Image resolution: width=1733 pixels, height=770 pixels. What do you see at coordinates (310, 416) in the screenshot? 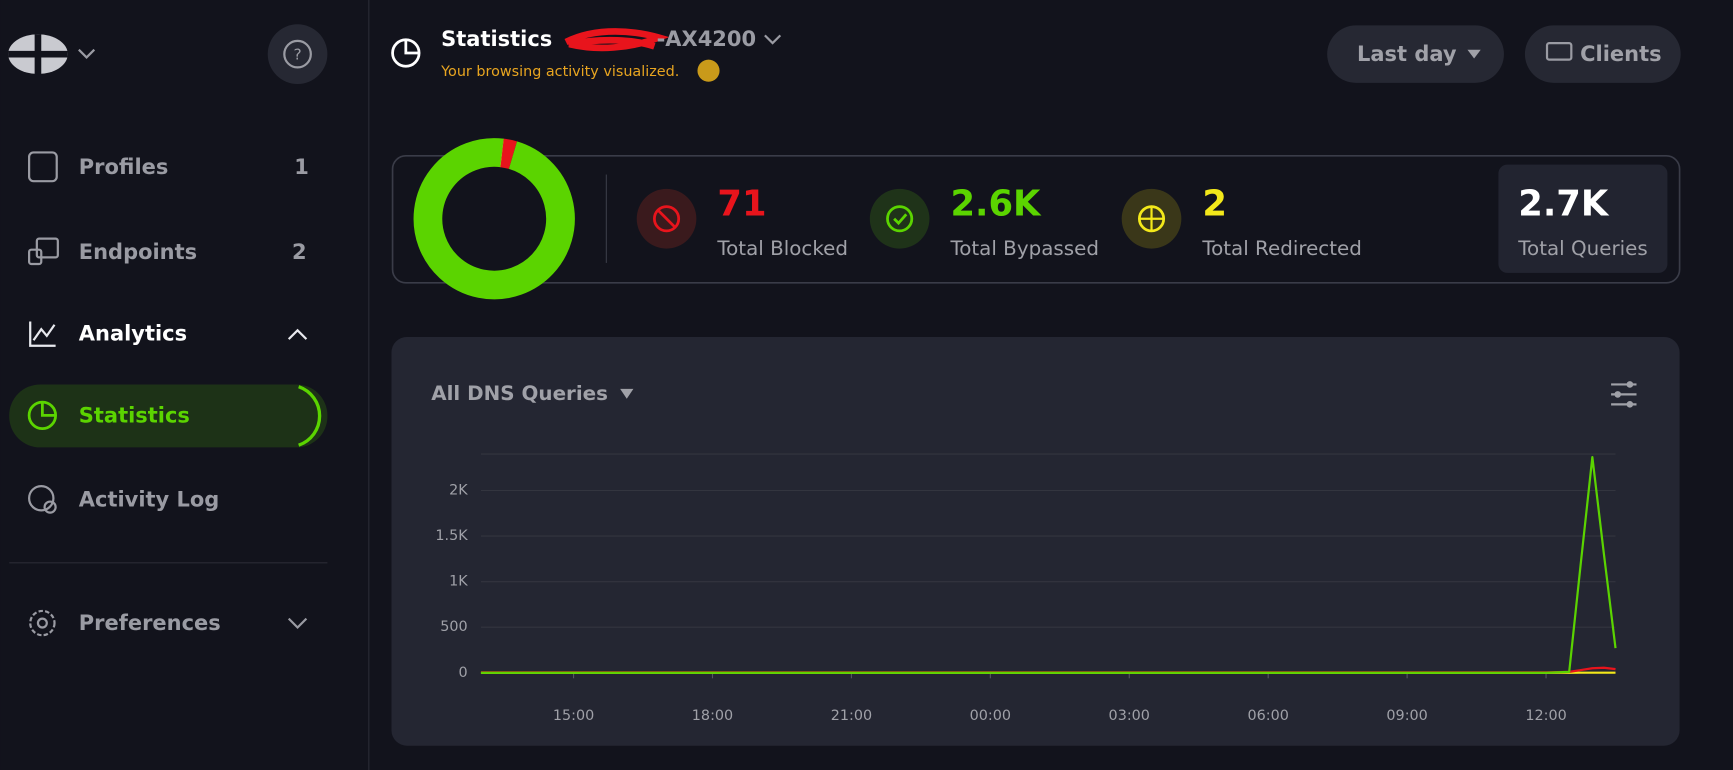
I see `nav-active-edge` at bounding box center [310, 416].